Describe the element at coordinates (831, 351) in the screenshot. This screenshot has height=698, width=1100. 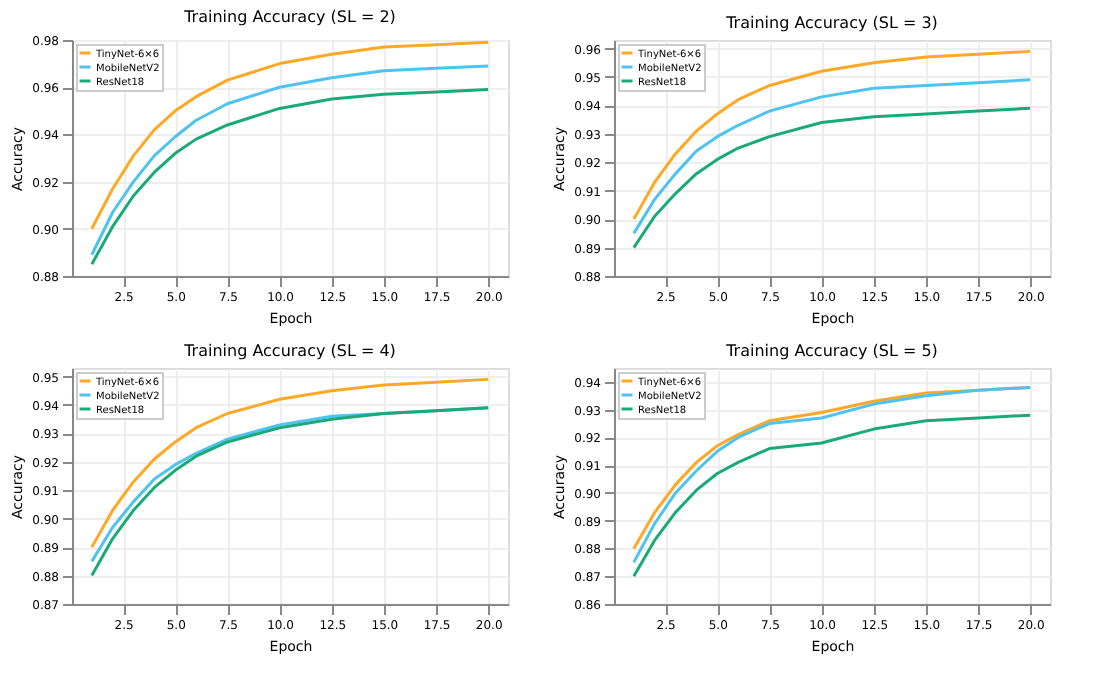
I see `chart-title: Training Accuracy (SL = 5)` at that location.